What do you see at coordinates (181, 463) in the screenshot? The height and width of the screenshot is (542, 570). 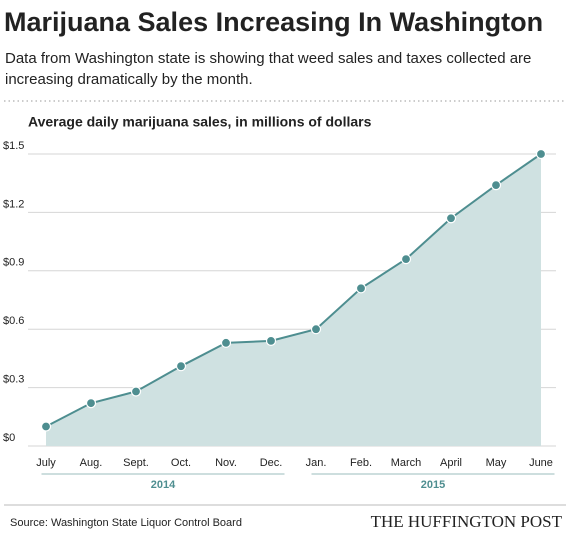 I see `x-tick-label: Oct.` at bounding box center [181, 463].